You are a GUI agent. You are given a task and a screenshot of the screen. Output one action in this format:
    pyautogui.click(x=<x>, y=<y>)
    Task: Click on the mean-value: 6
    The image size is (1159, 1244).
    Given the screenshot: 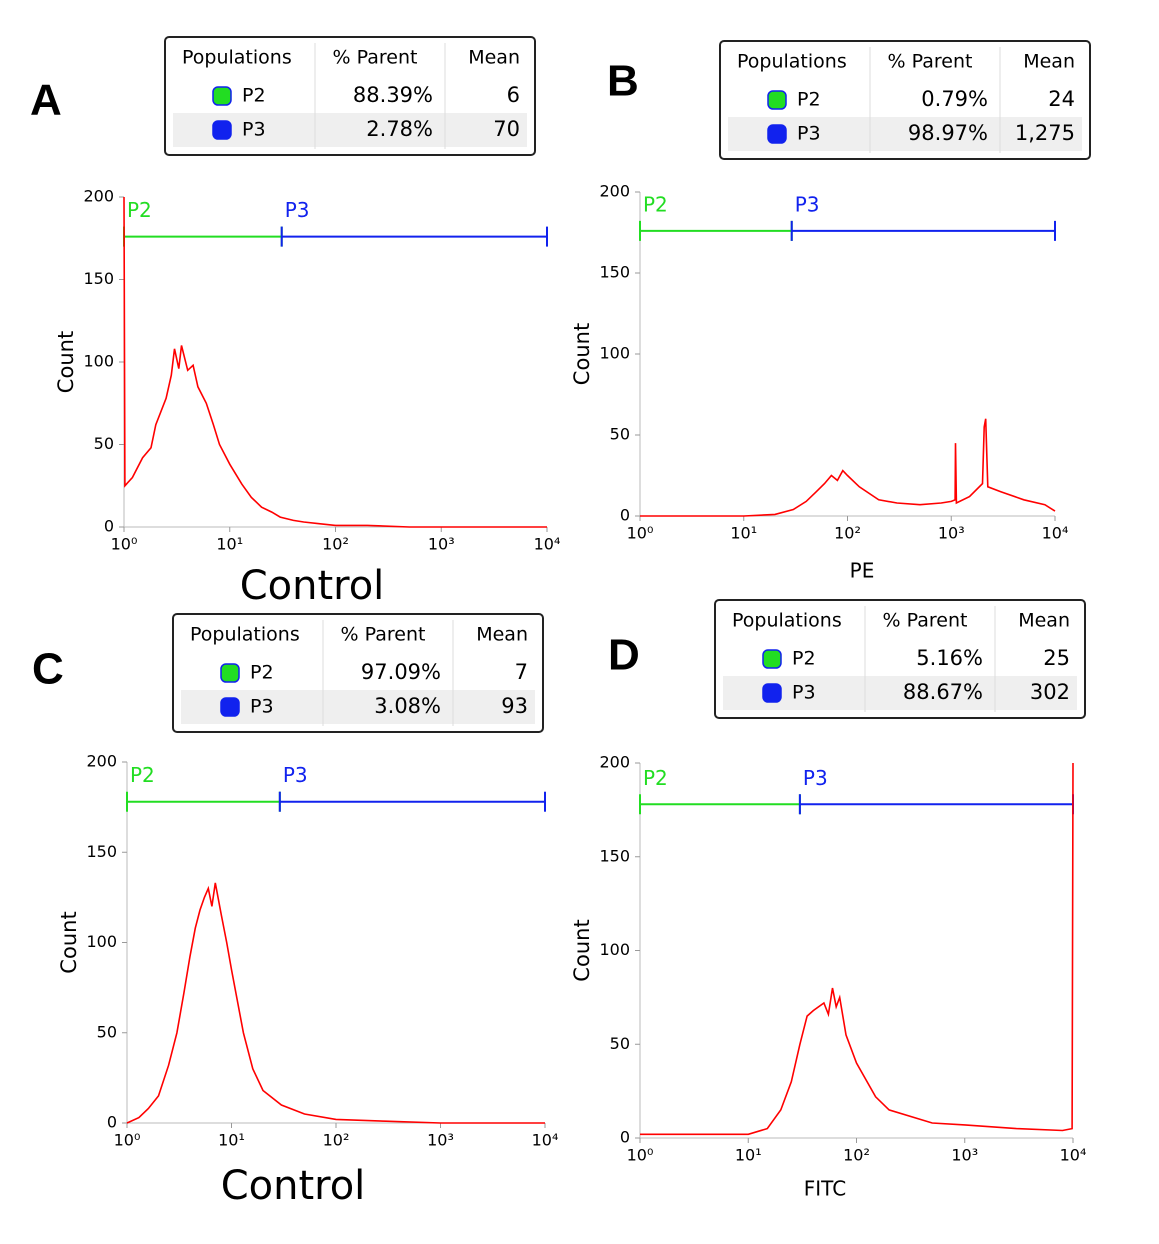 What is the action you would take?
    pyautogui.click(x=513, y=95)
    